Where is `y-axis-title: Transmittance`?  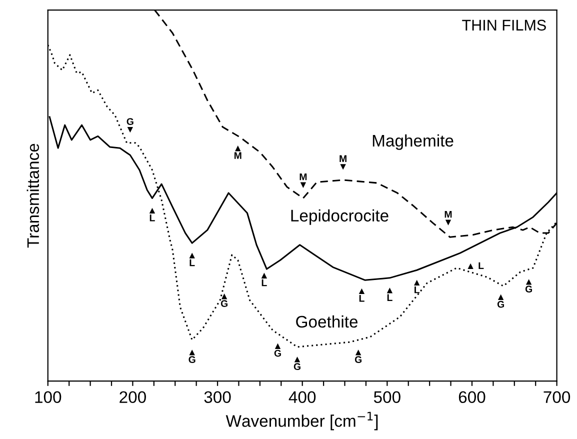 y-axis-title: Transmittance is located at coordinates (33, 196).